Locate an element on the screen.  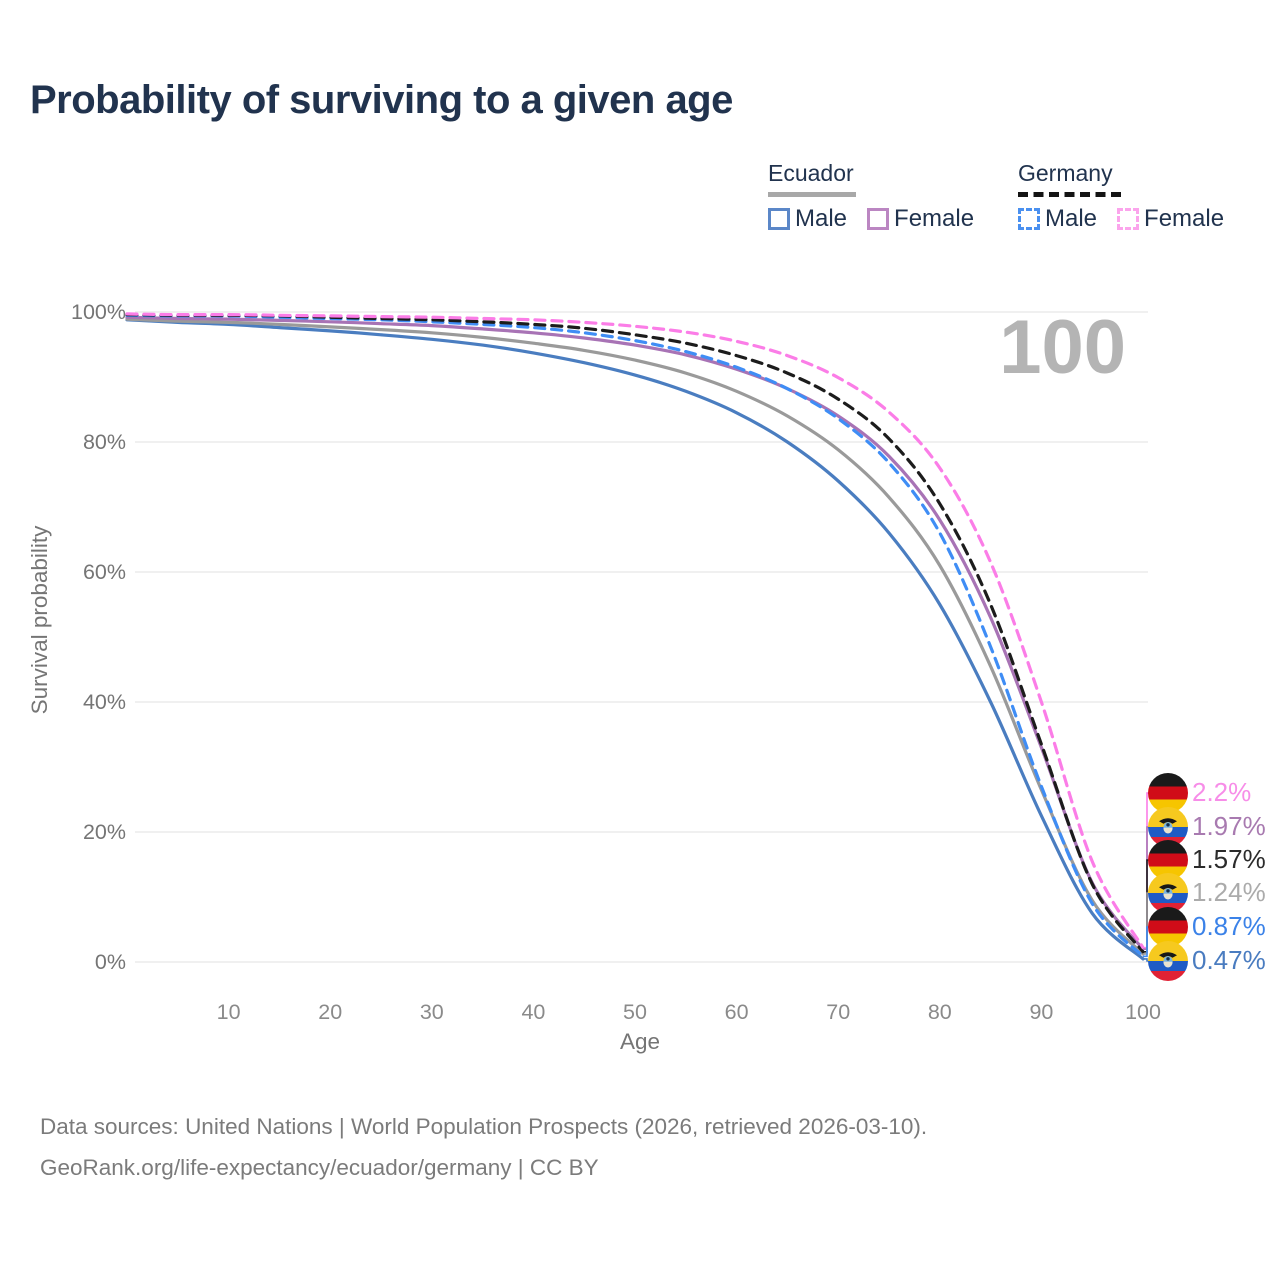
y-axis-title: Survival probability is located at coordinates (39, 620).